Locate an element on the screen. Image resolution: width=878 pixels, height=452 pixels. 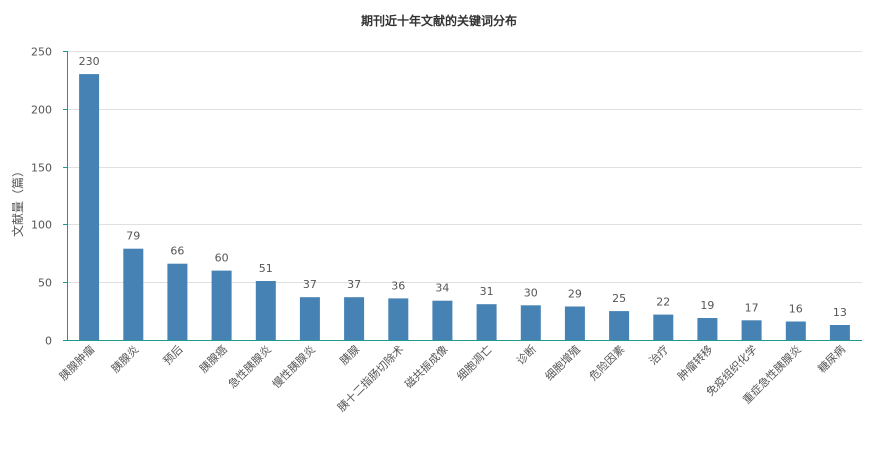
y-tick-label: 0 is located at coordinates (48, 341).